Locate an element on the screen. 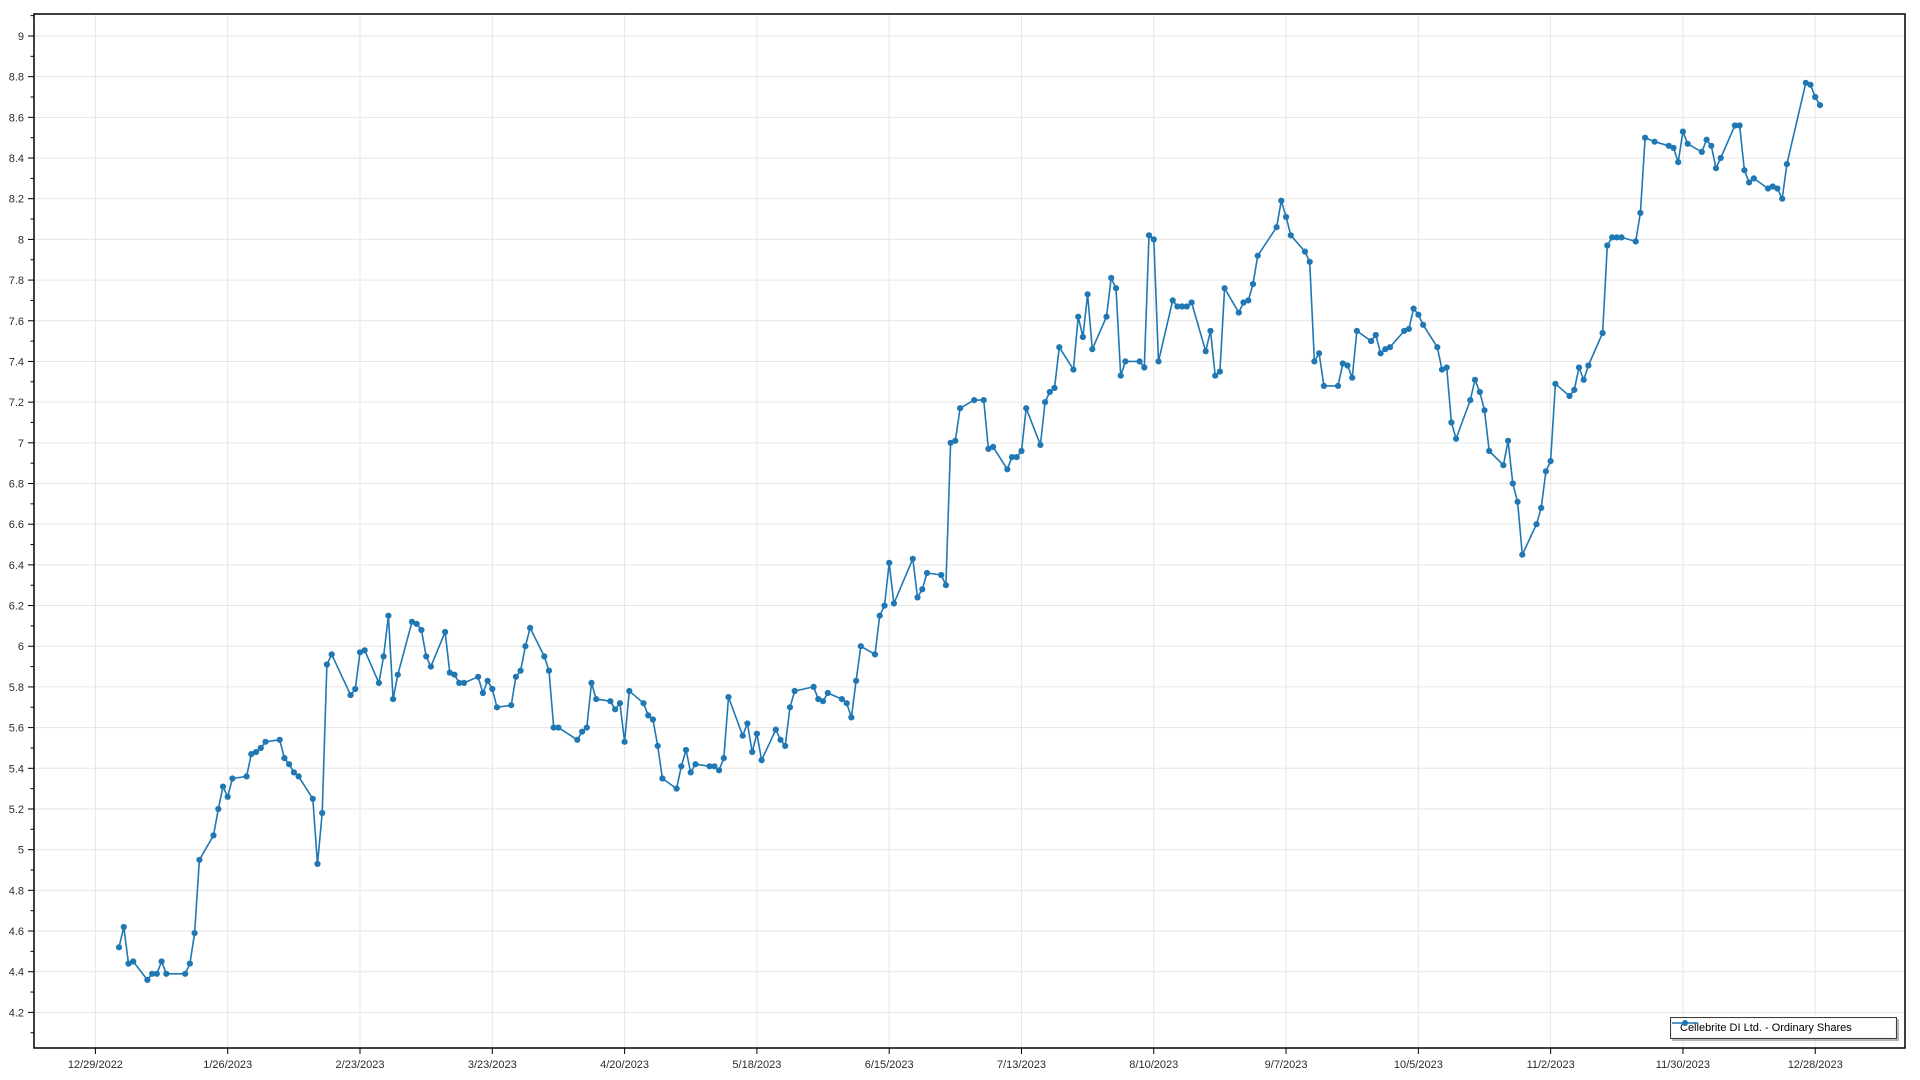 Image resolution: width=1920 pixels, height=1080 pixels. x-tick-label: 2/23/2023 is located at coordinates (360, 1065).